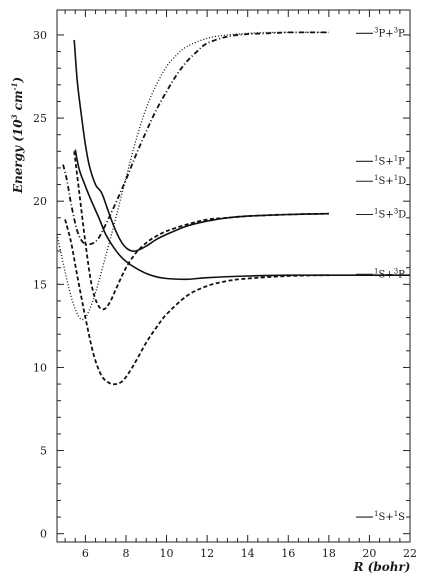 The image size is (425, 580). Describe the element at coordinates (17, 135) in the screenshot. I see `y-axis-title: Energy (103 cm-1)` at that location.